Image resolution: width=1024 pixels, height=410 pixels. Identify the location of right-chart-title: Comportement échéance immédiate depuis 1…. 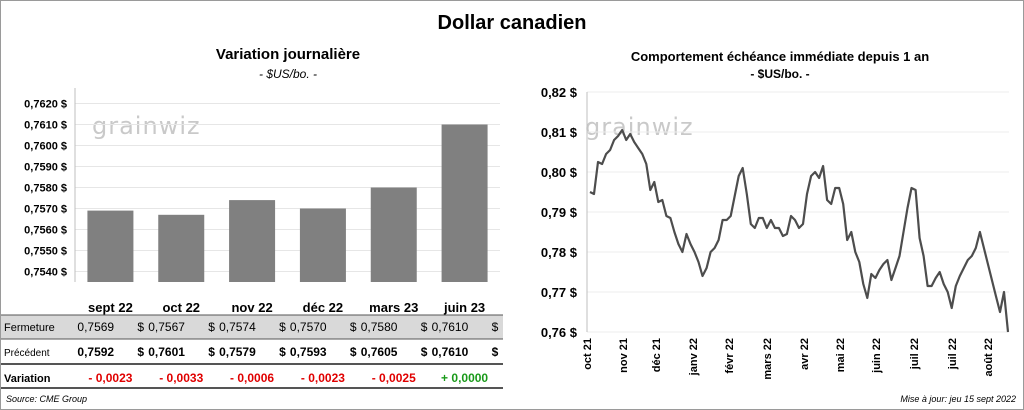
(780, 56).